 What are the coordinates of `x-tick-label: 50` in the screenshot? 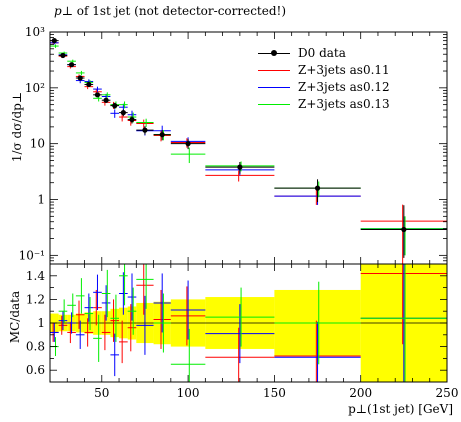 It's located at (101, 393).